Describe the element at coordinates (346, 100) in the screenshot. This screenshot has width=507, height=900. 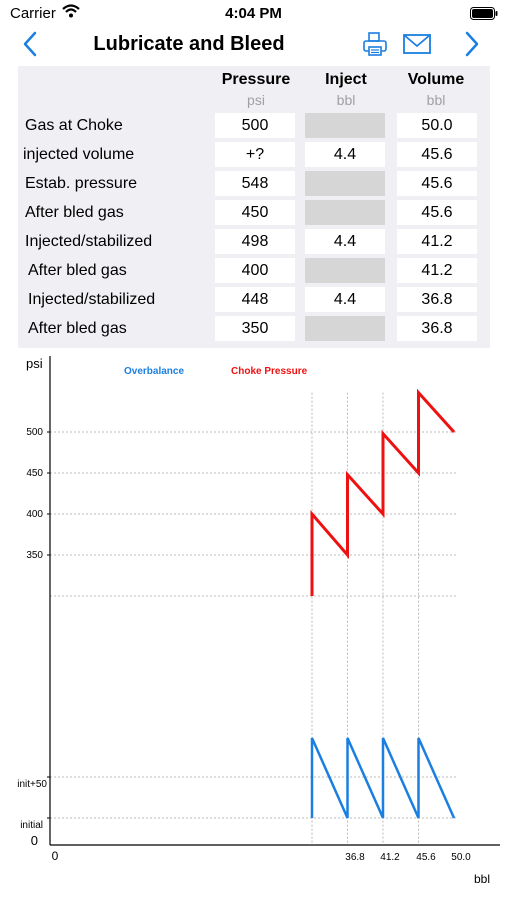
I see `unit-inject: bbl` at that location.